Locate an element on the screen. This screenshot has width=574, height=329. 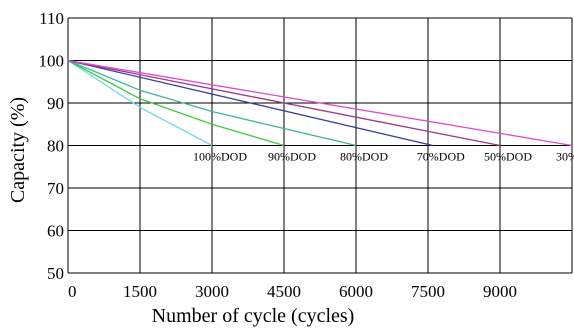
series-label: 30%DOD is located at coordinates (565, 157).